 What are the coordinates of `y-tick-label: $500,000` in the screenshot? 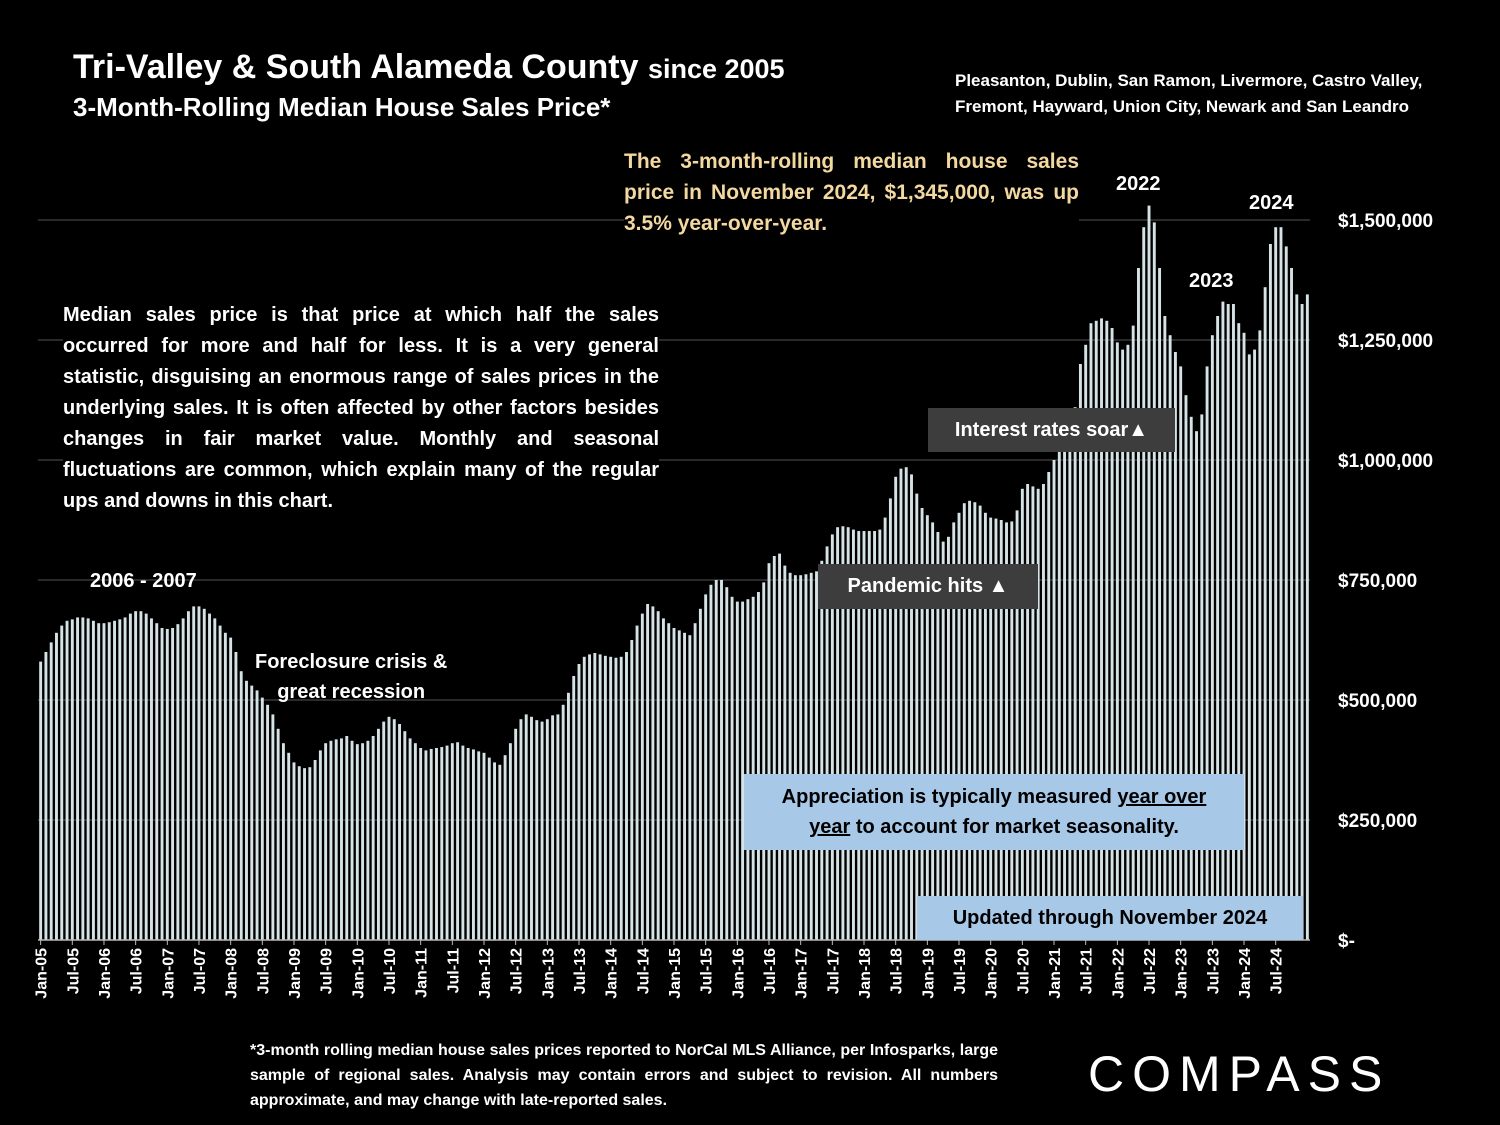 It's located at (1377, 701).